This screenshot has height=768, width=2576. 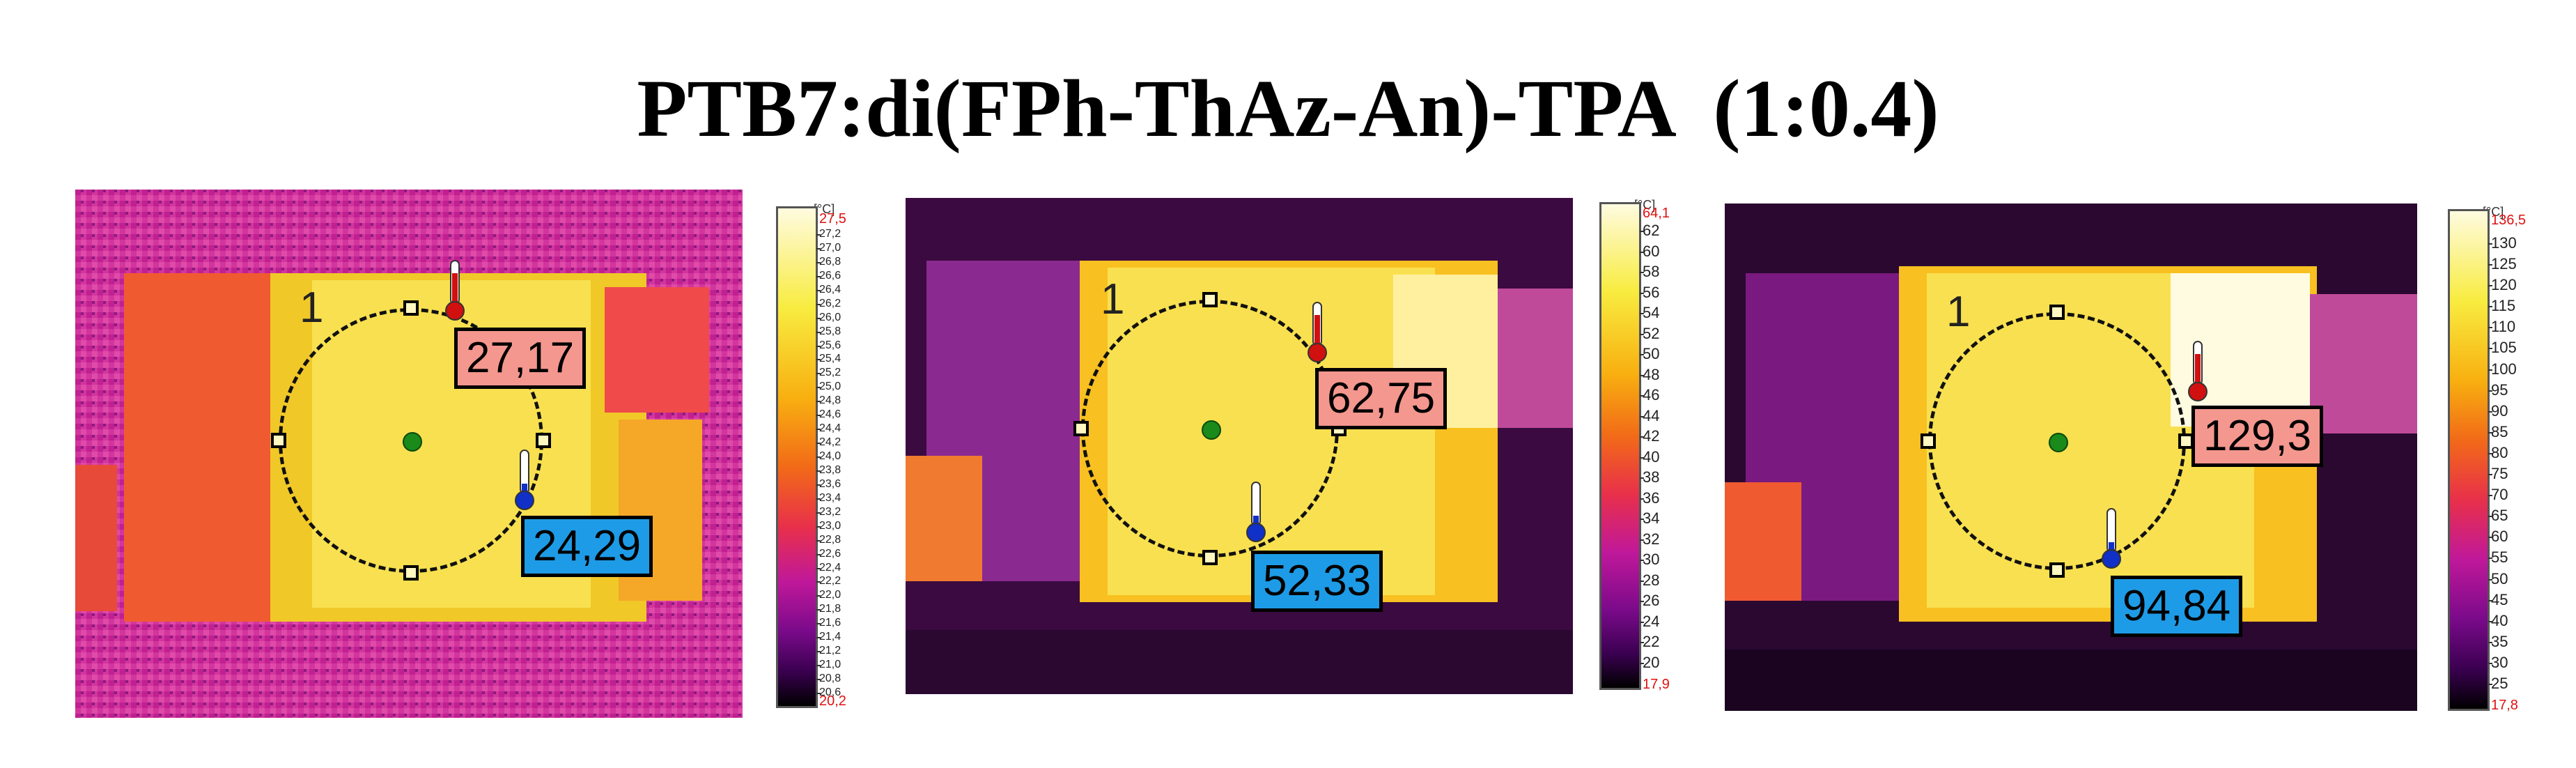 What do you see at coordinates (1651, 354) in the screenshot?
I see `scale-tick-label: 50` at bounding box center [1651, 354].